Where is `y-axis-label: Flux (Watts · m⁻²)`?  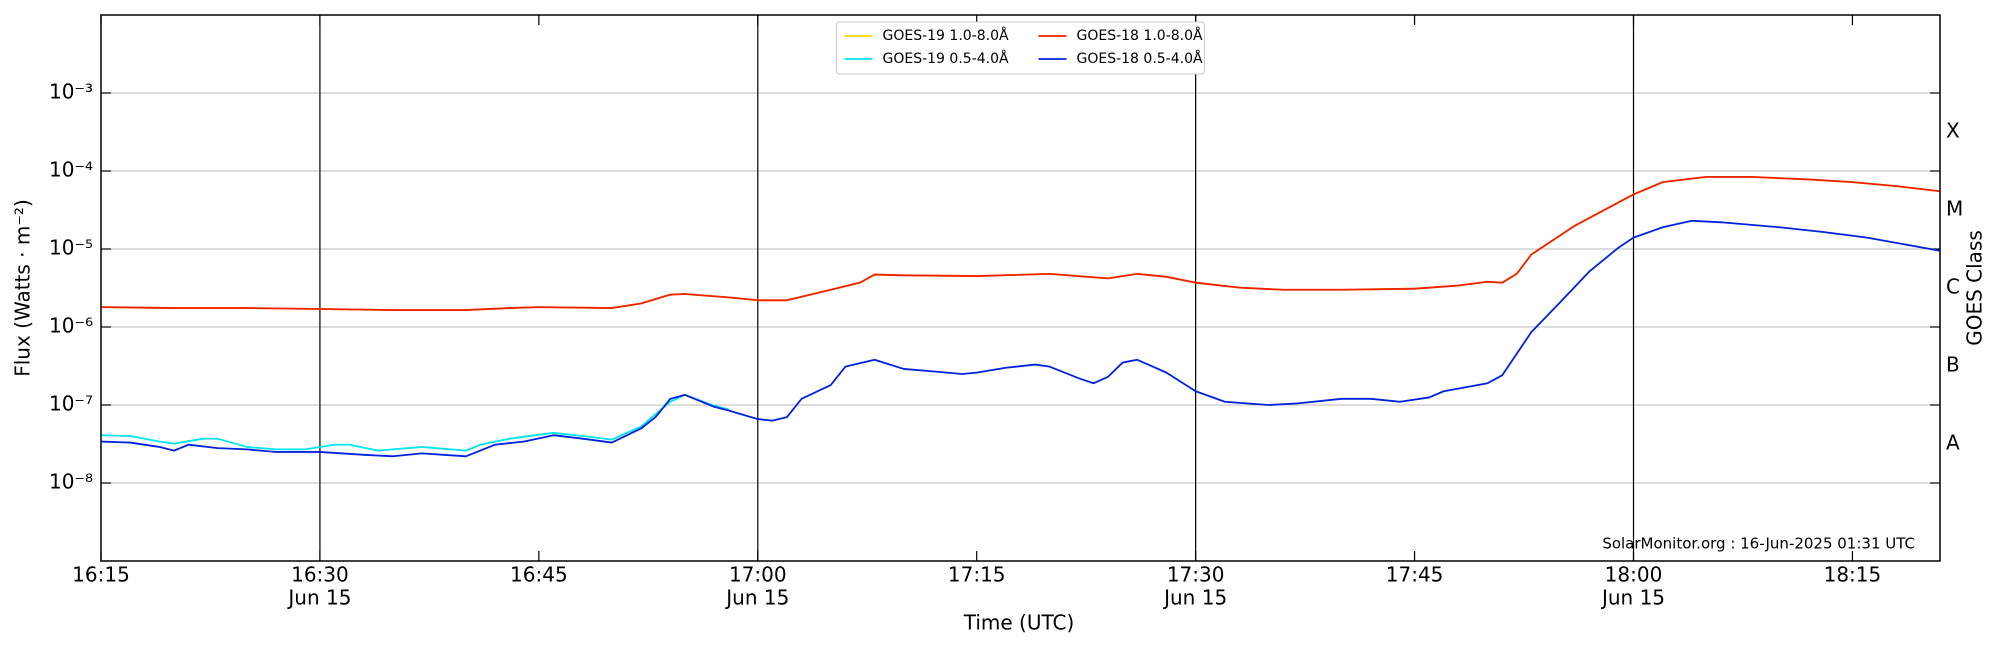 y-axis-label: Flux (Watts · m⁻²) is located at coordinates (23, 288).